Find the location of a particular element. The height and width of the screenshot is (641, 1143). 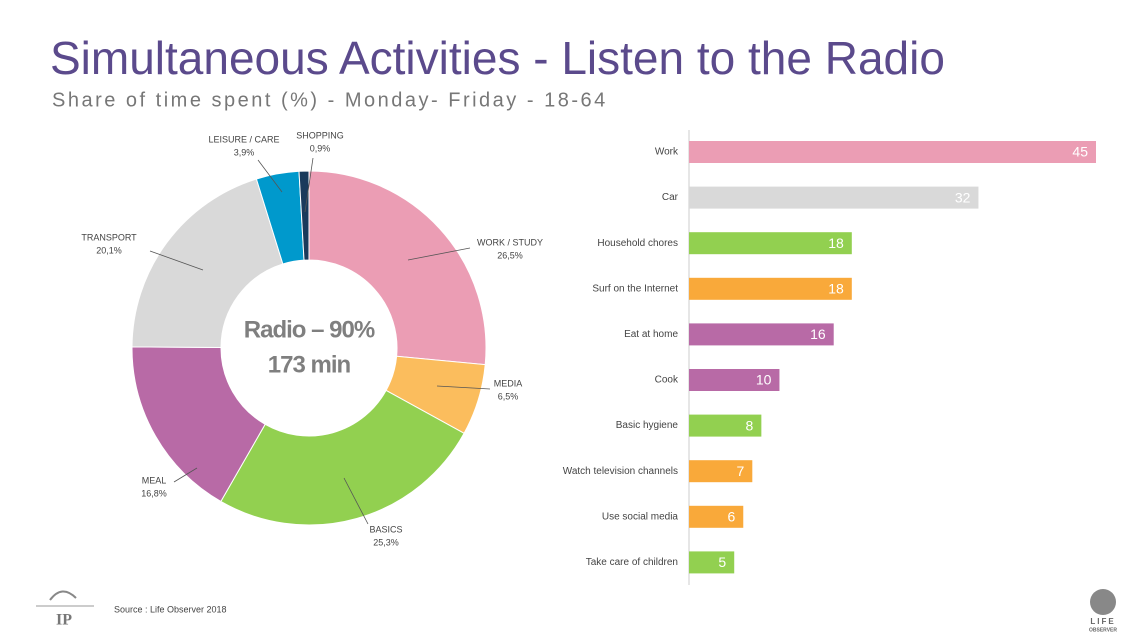

category-label: Basic hygiene is located at coordinates (647, 425).